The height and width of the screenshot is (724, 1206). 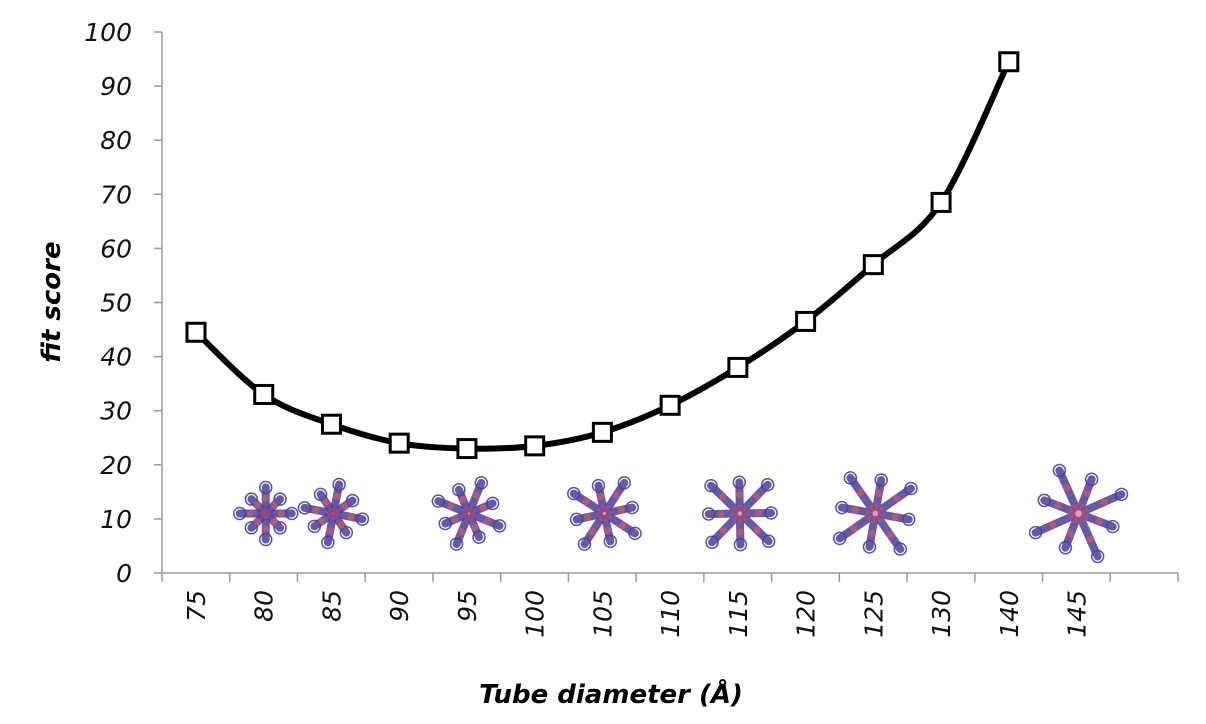 What do you see at coordinates (941, 614) in the screenshot?
I see `x-tick-label: 130` at bounding box center [941, 614].